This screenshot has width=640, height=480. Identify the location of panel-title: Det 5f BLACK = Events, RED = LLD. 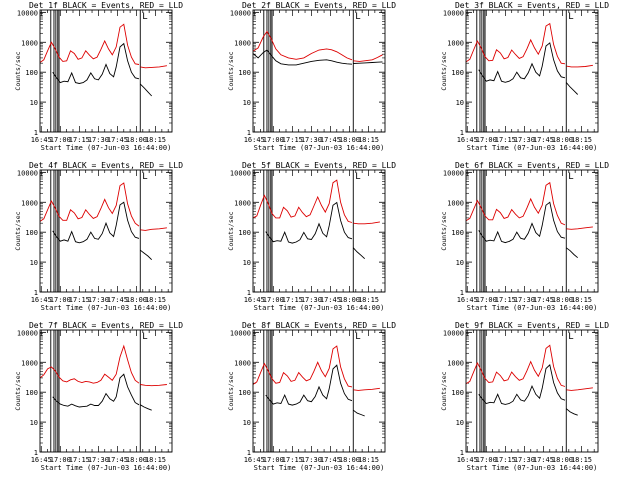
(319, 165).